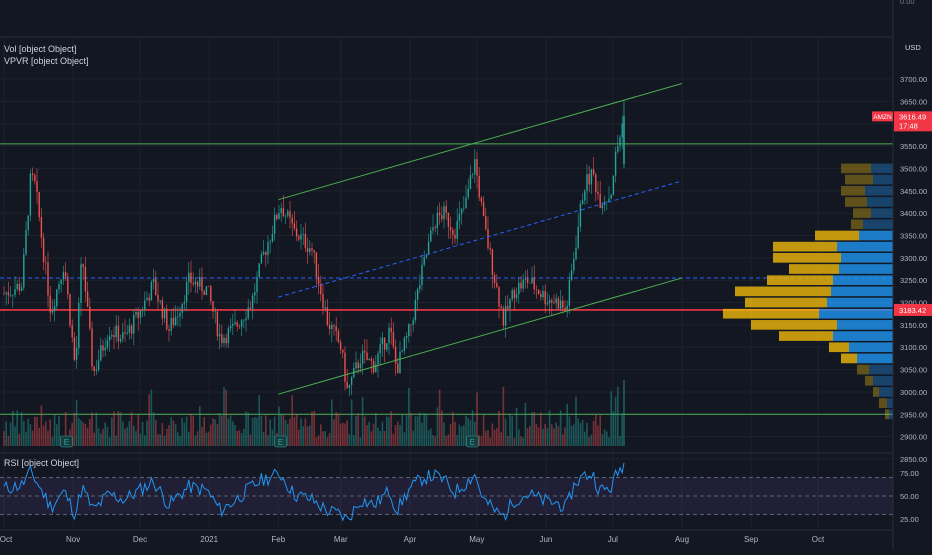 The height and width of the screenshot is (555, 932). I want to click on rsi-tick-label: 50.00, so click(909, 496).